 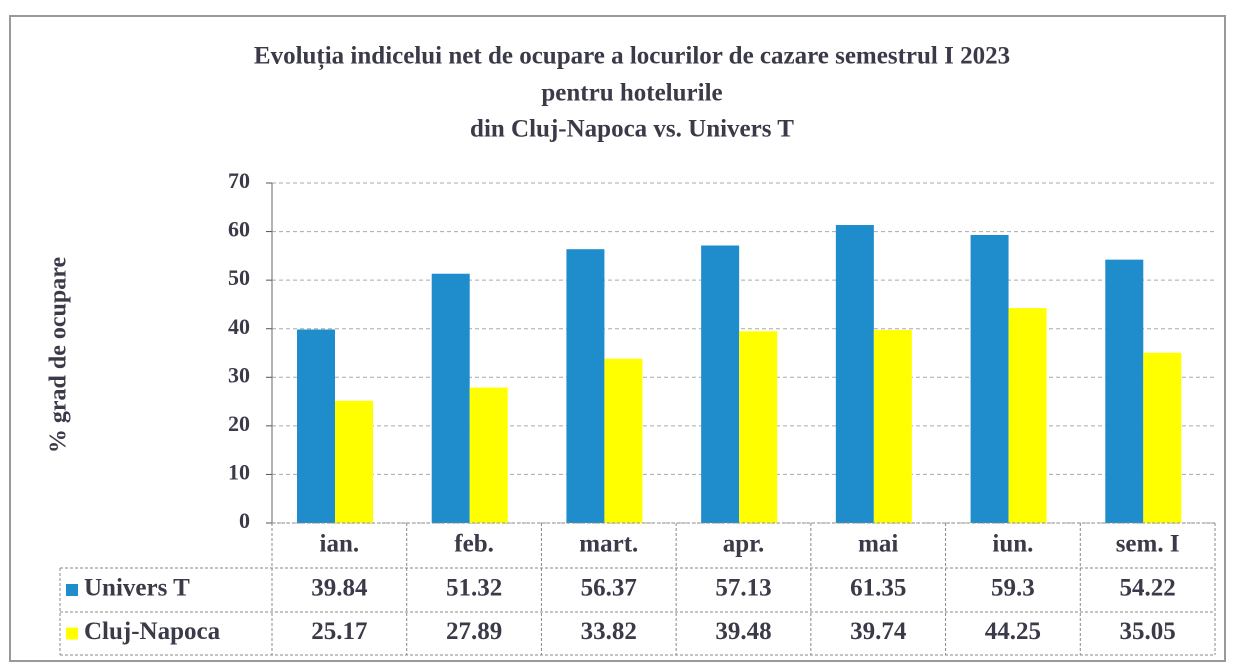 What do you see at coordinates (1148, 588) in the screenshot?
I see `table-value: 54.22` at bounding box center [1148, 588].